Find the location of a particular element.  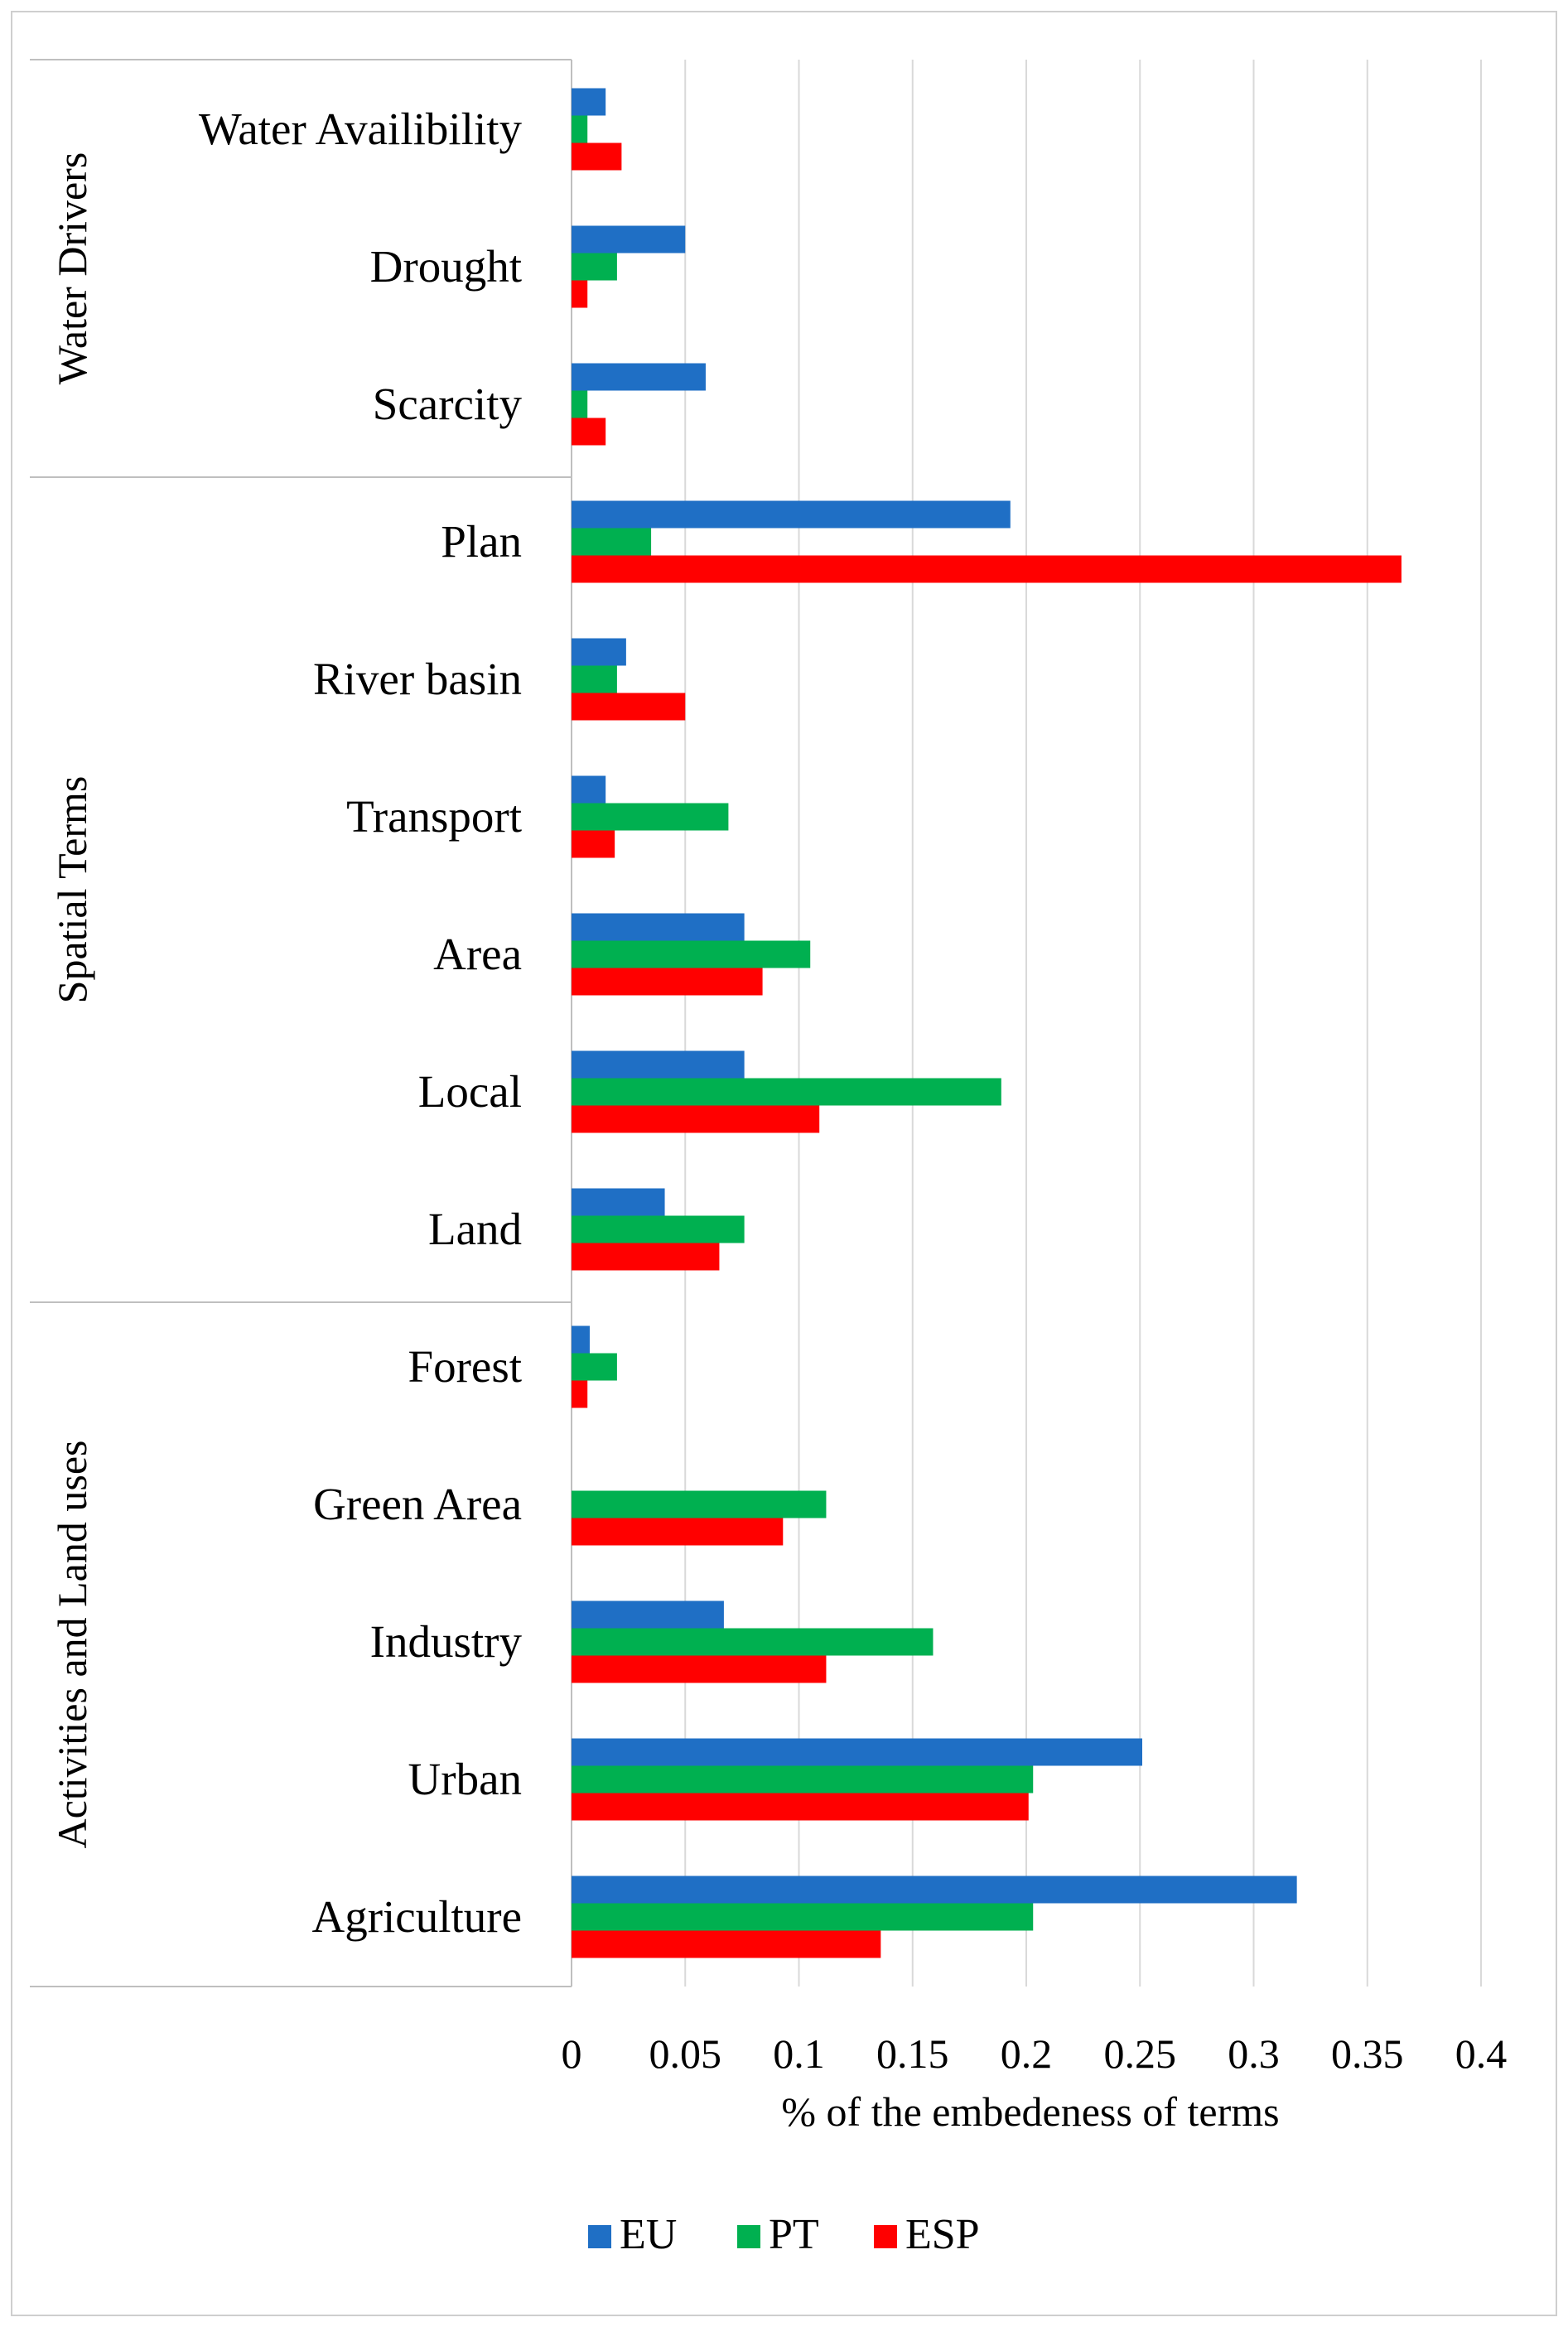

bar-esp-agriculture is located at coordinates (726, 1944).